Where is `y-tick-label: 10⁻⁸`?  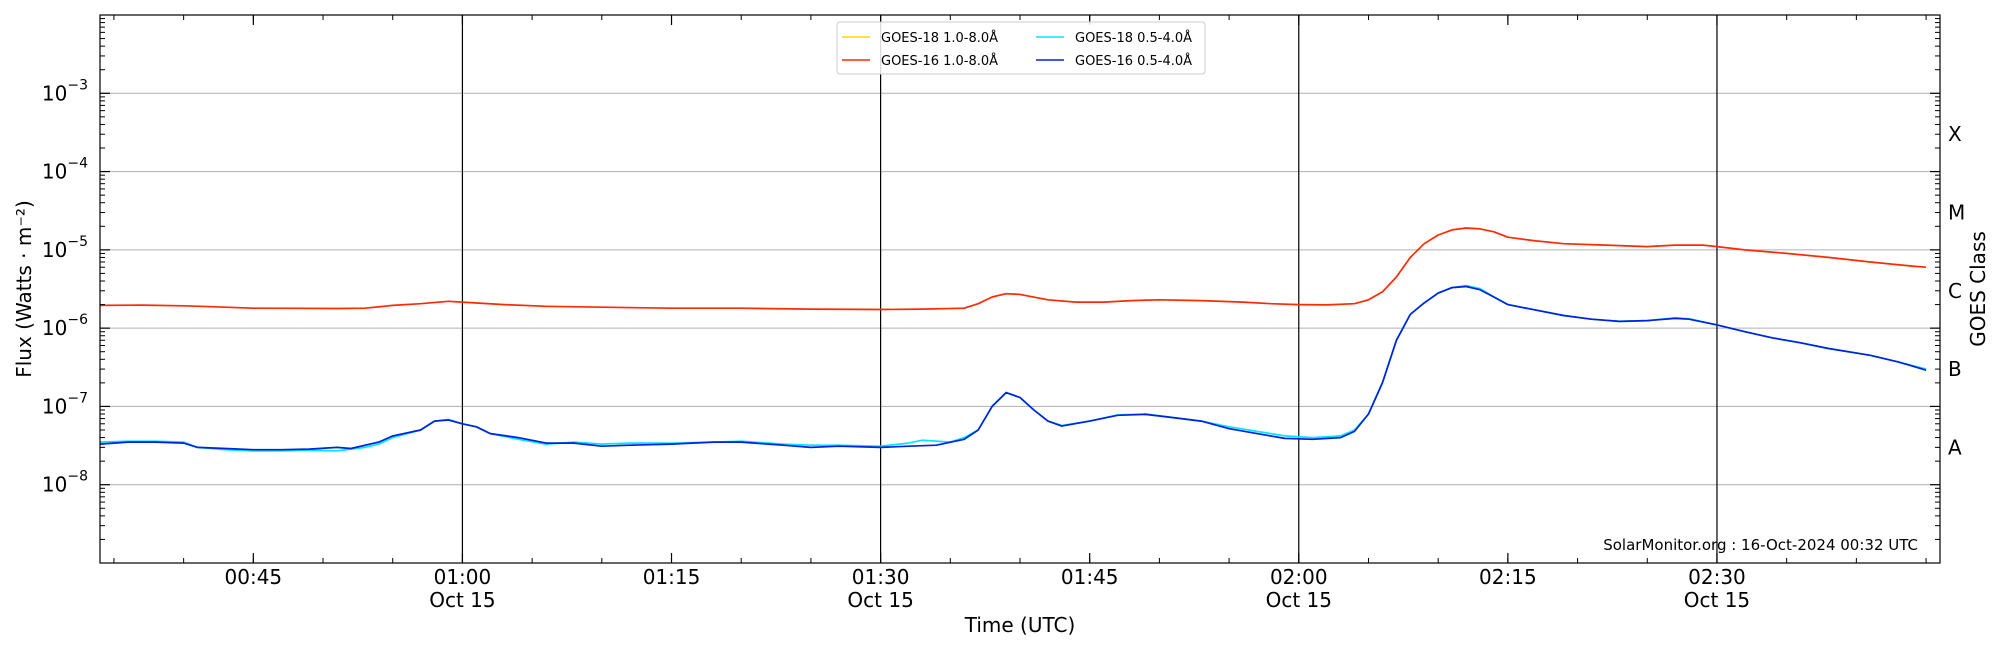
y-tick-label: 10⁻⁸ is located at coordinates (65, 483).